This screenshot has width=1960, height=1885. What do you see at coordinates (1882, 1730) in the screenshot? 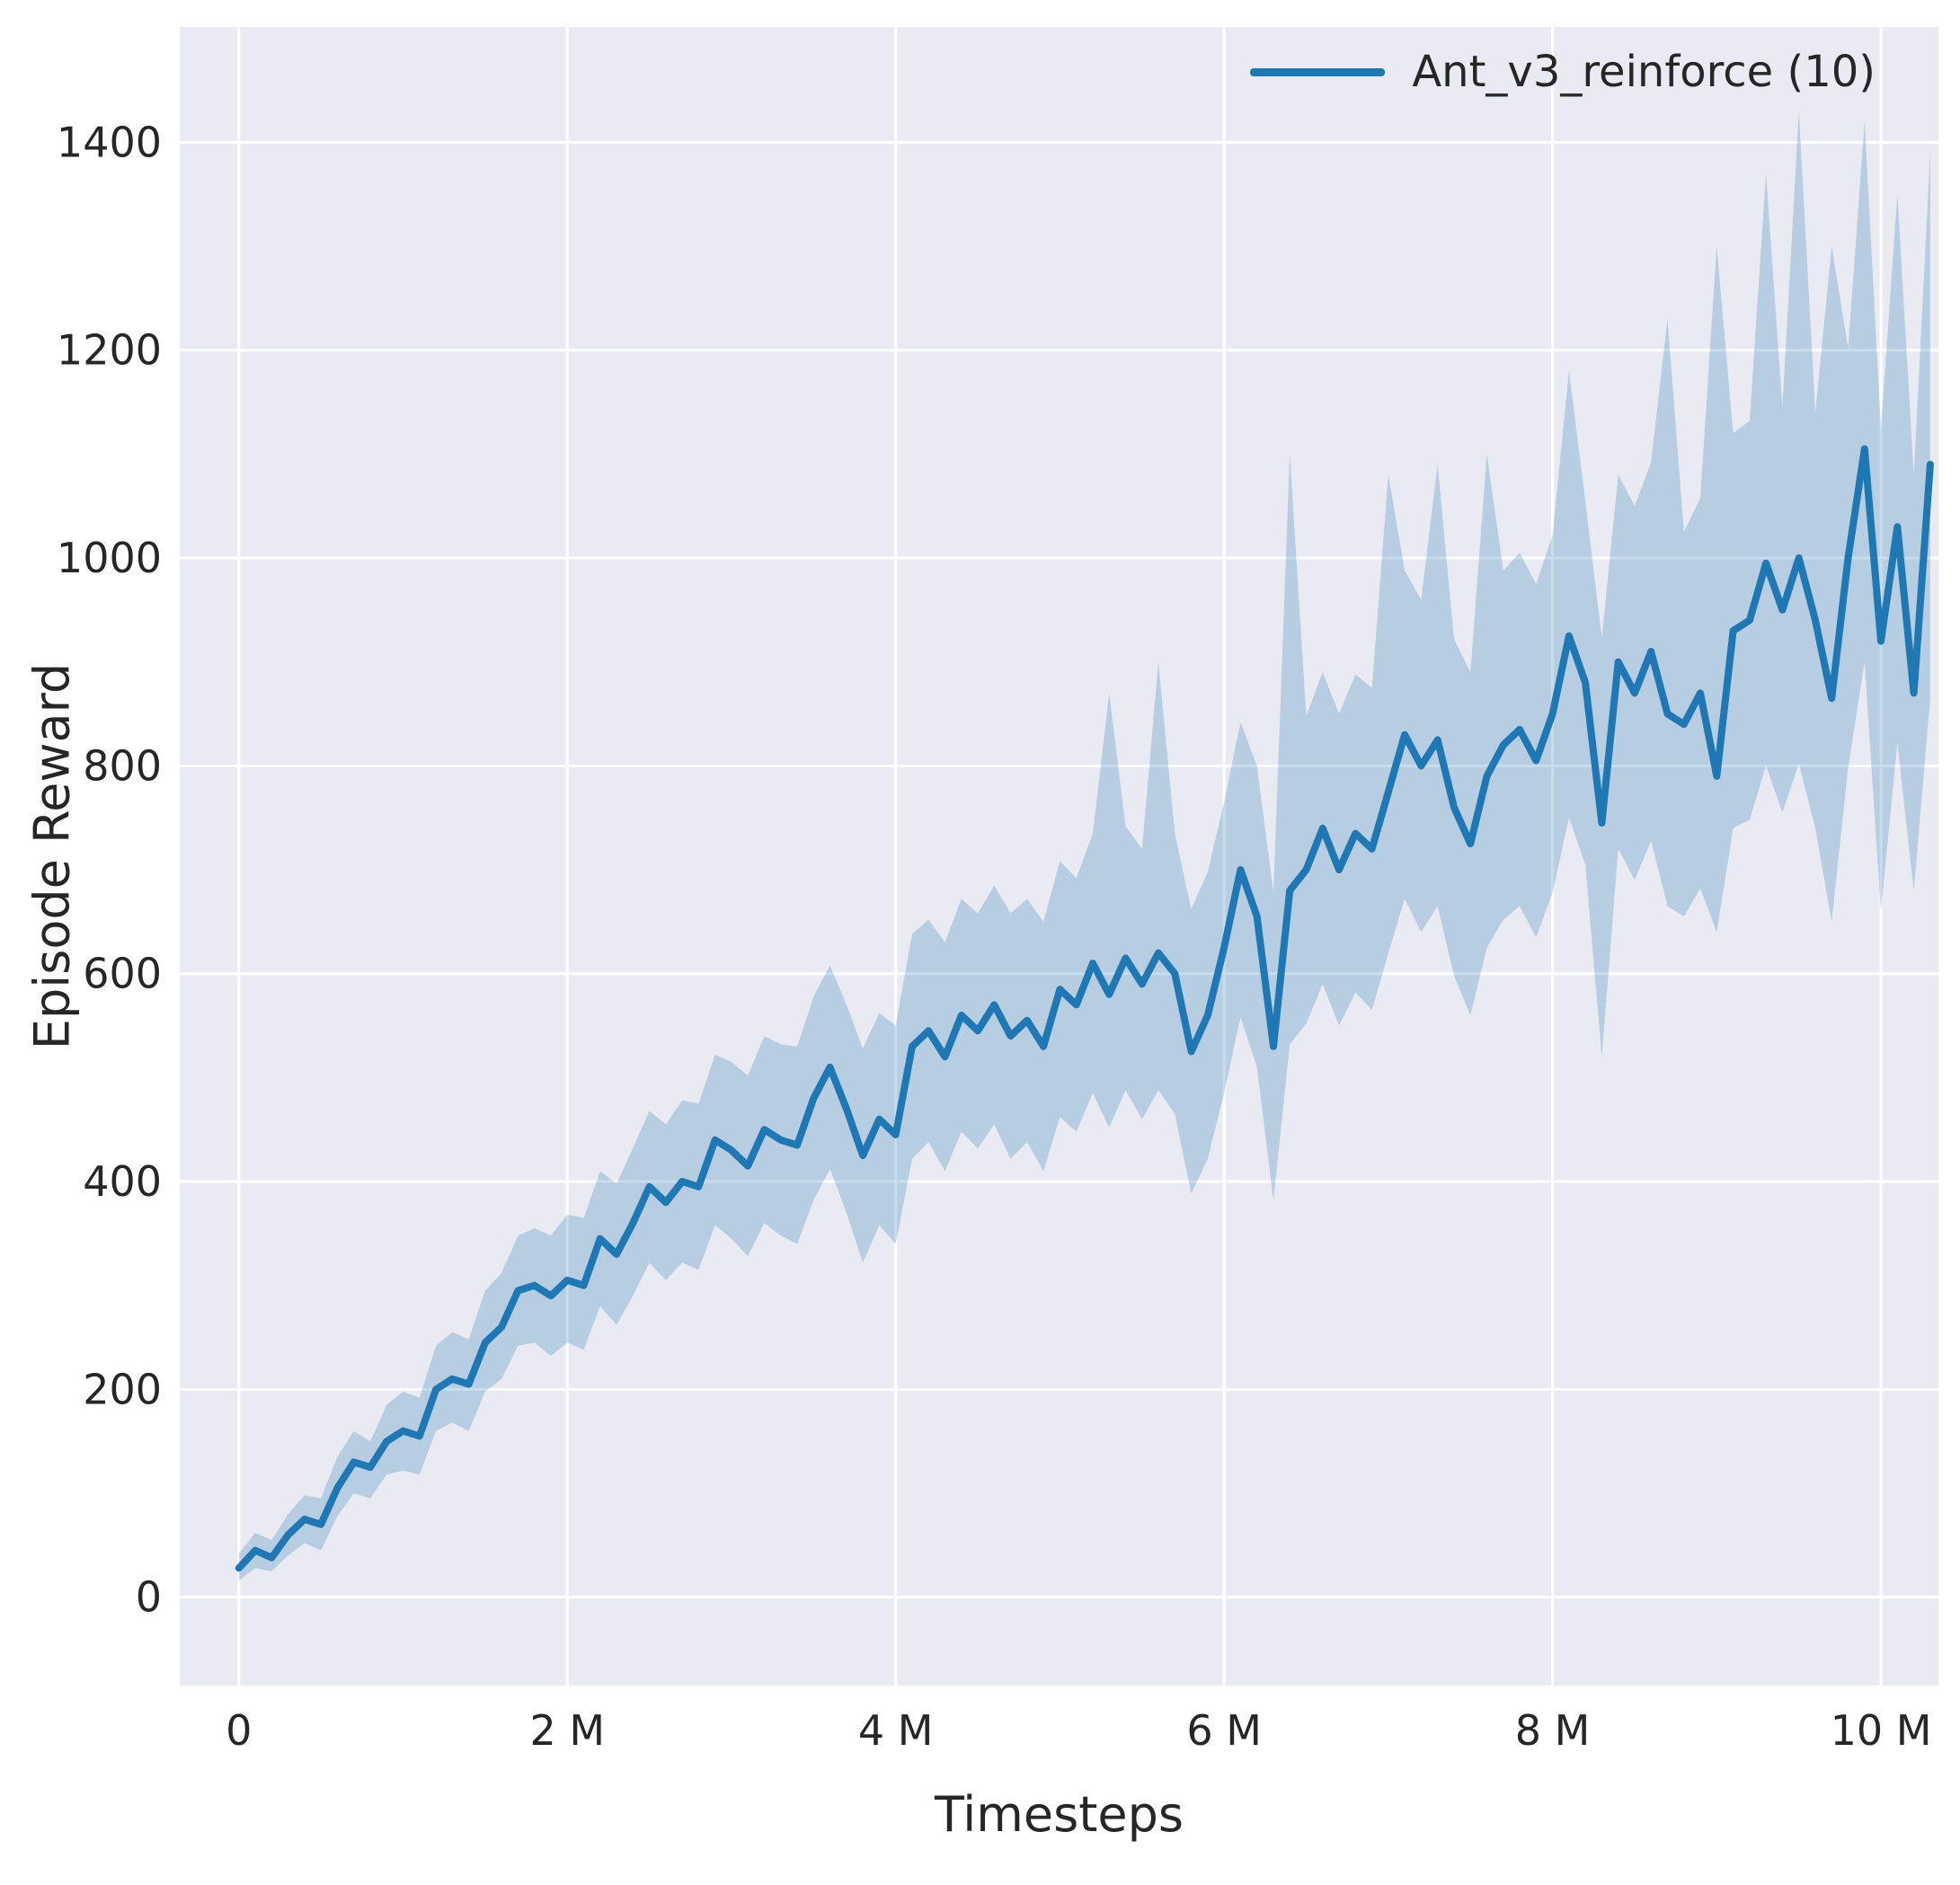
I see `x-tick-label: 10 M` at bounding box center [1882, 1730].